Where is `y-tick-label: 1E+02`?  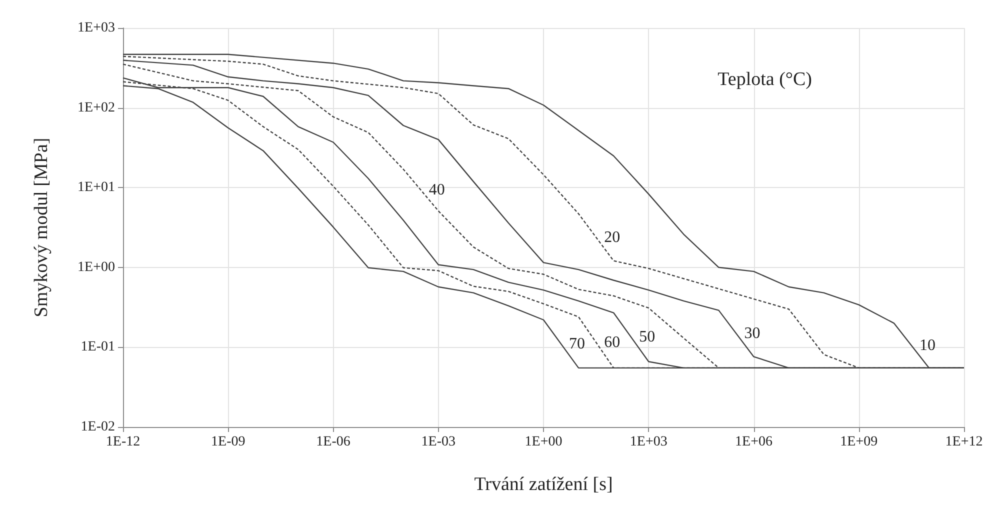
y-tick-label: 1E+02 is located at coordinates (96, 108).